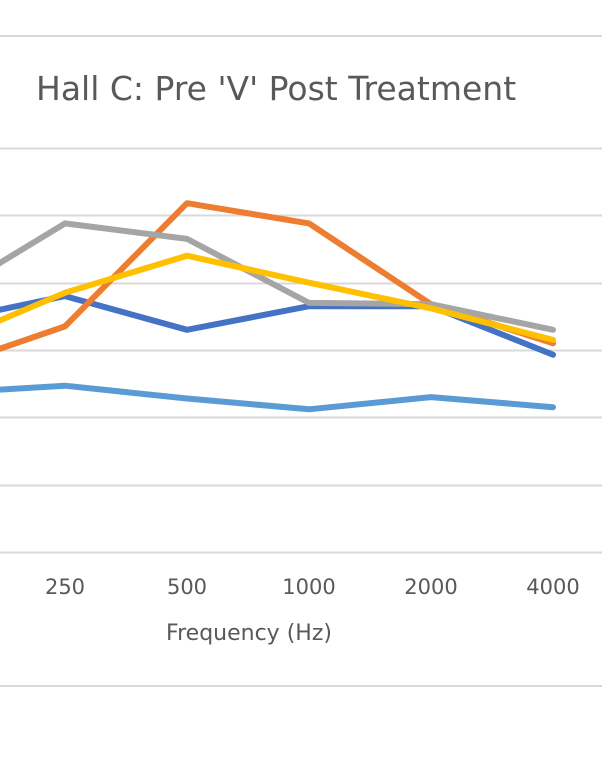 Image resolution: width=602 pixels, height=758 pixels. I want to click on x-tick-label: 500, so click(187, 587).